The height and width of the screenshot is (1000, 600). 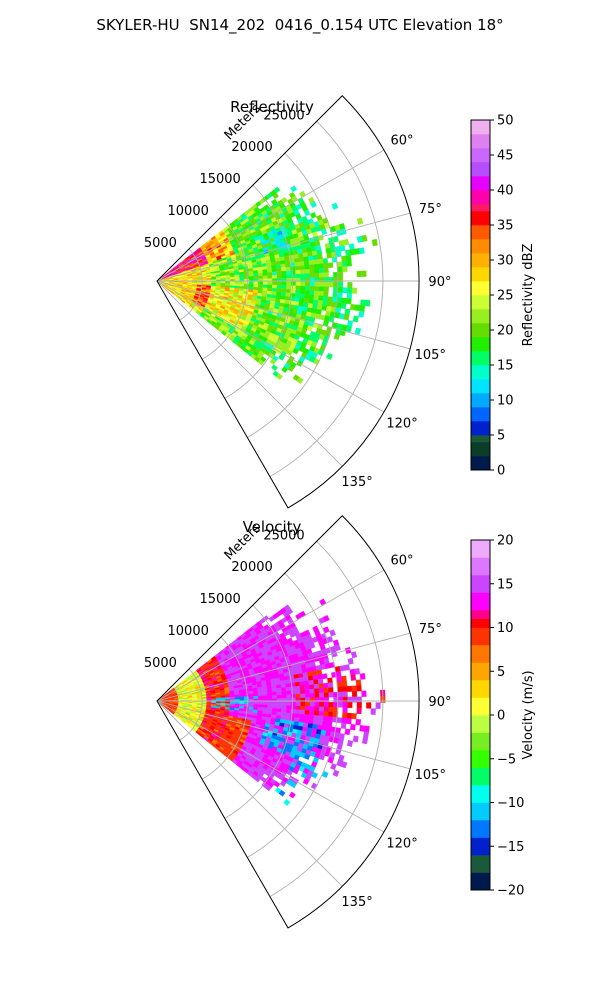 What do you see at coordinates (402, 141) in the screenshot?
I see `angle-tick-label: 60°` at bounding box center [402, 141].